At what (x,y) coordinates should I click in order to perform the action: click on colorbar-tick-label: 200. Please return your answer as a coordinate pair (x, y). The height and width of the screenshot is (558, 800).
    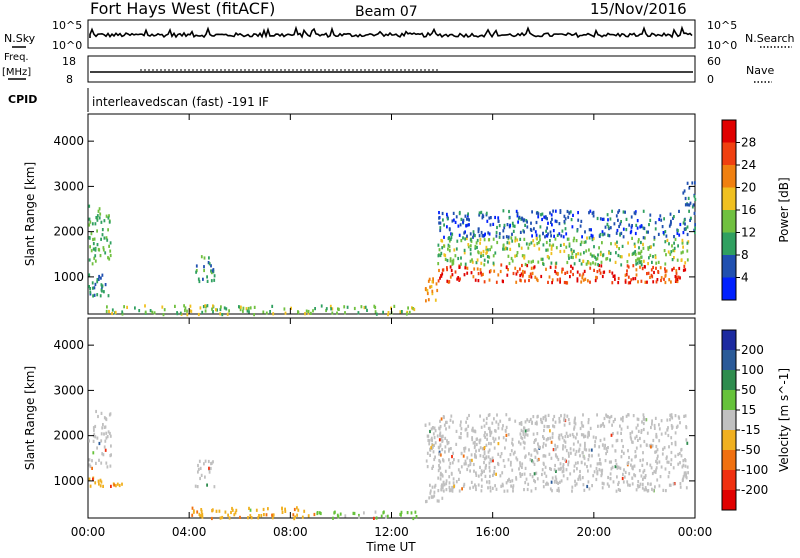
    Looking at the image, I should click on (752, 350).